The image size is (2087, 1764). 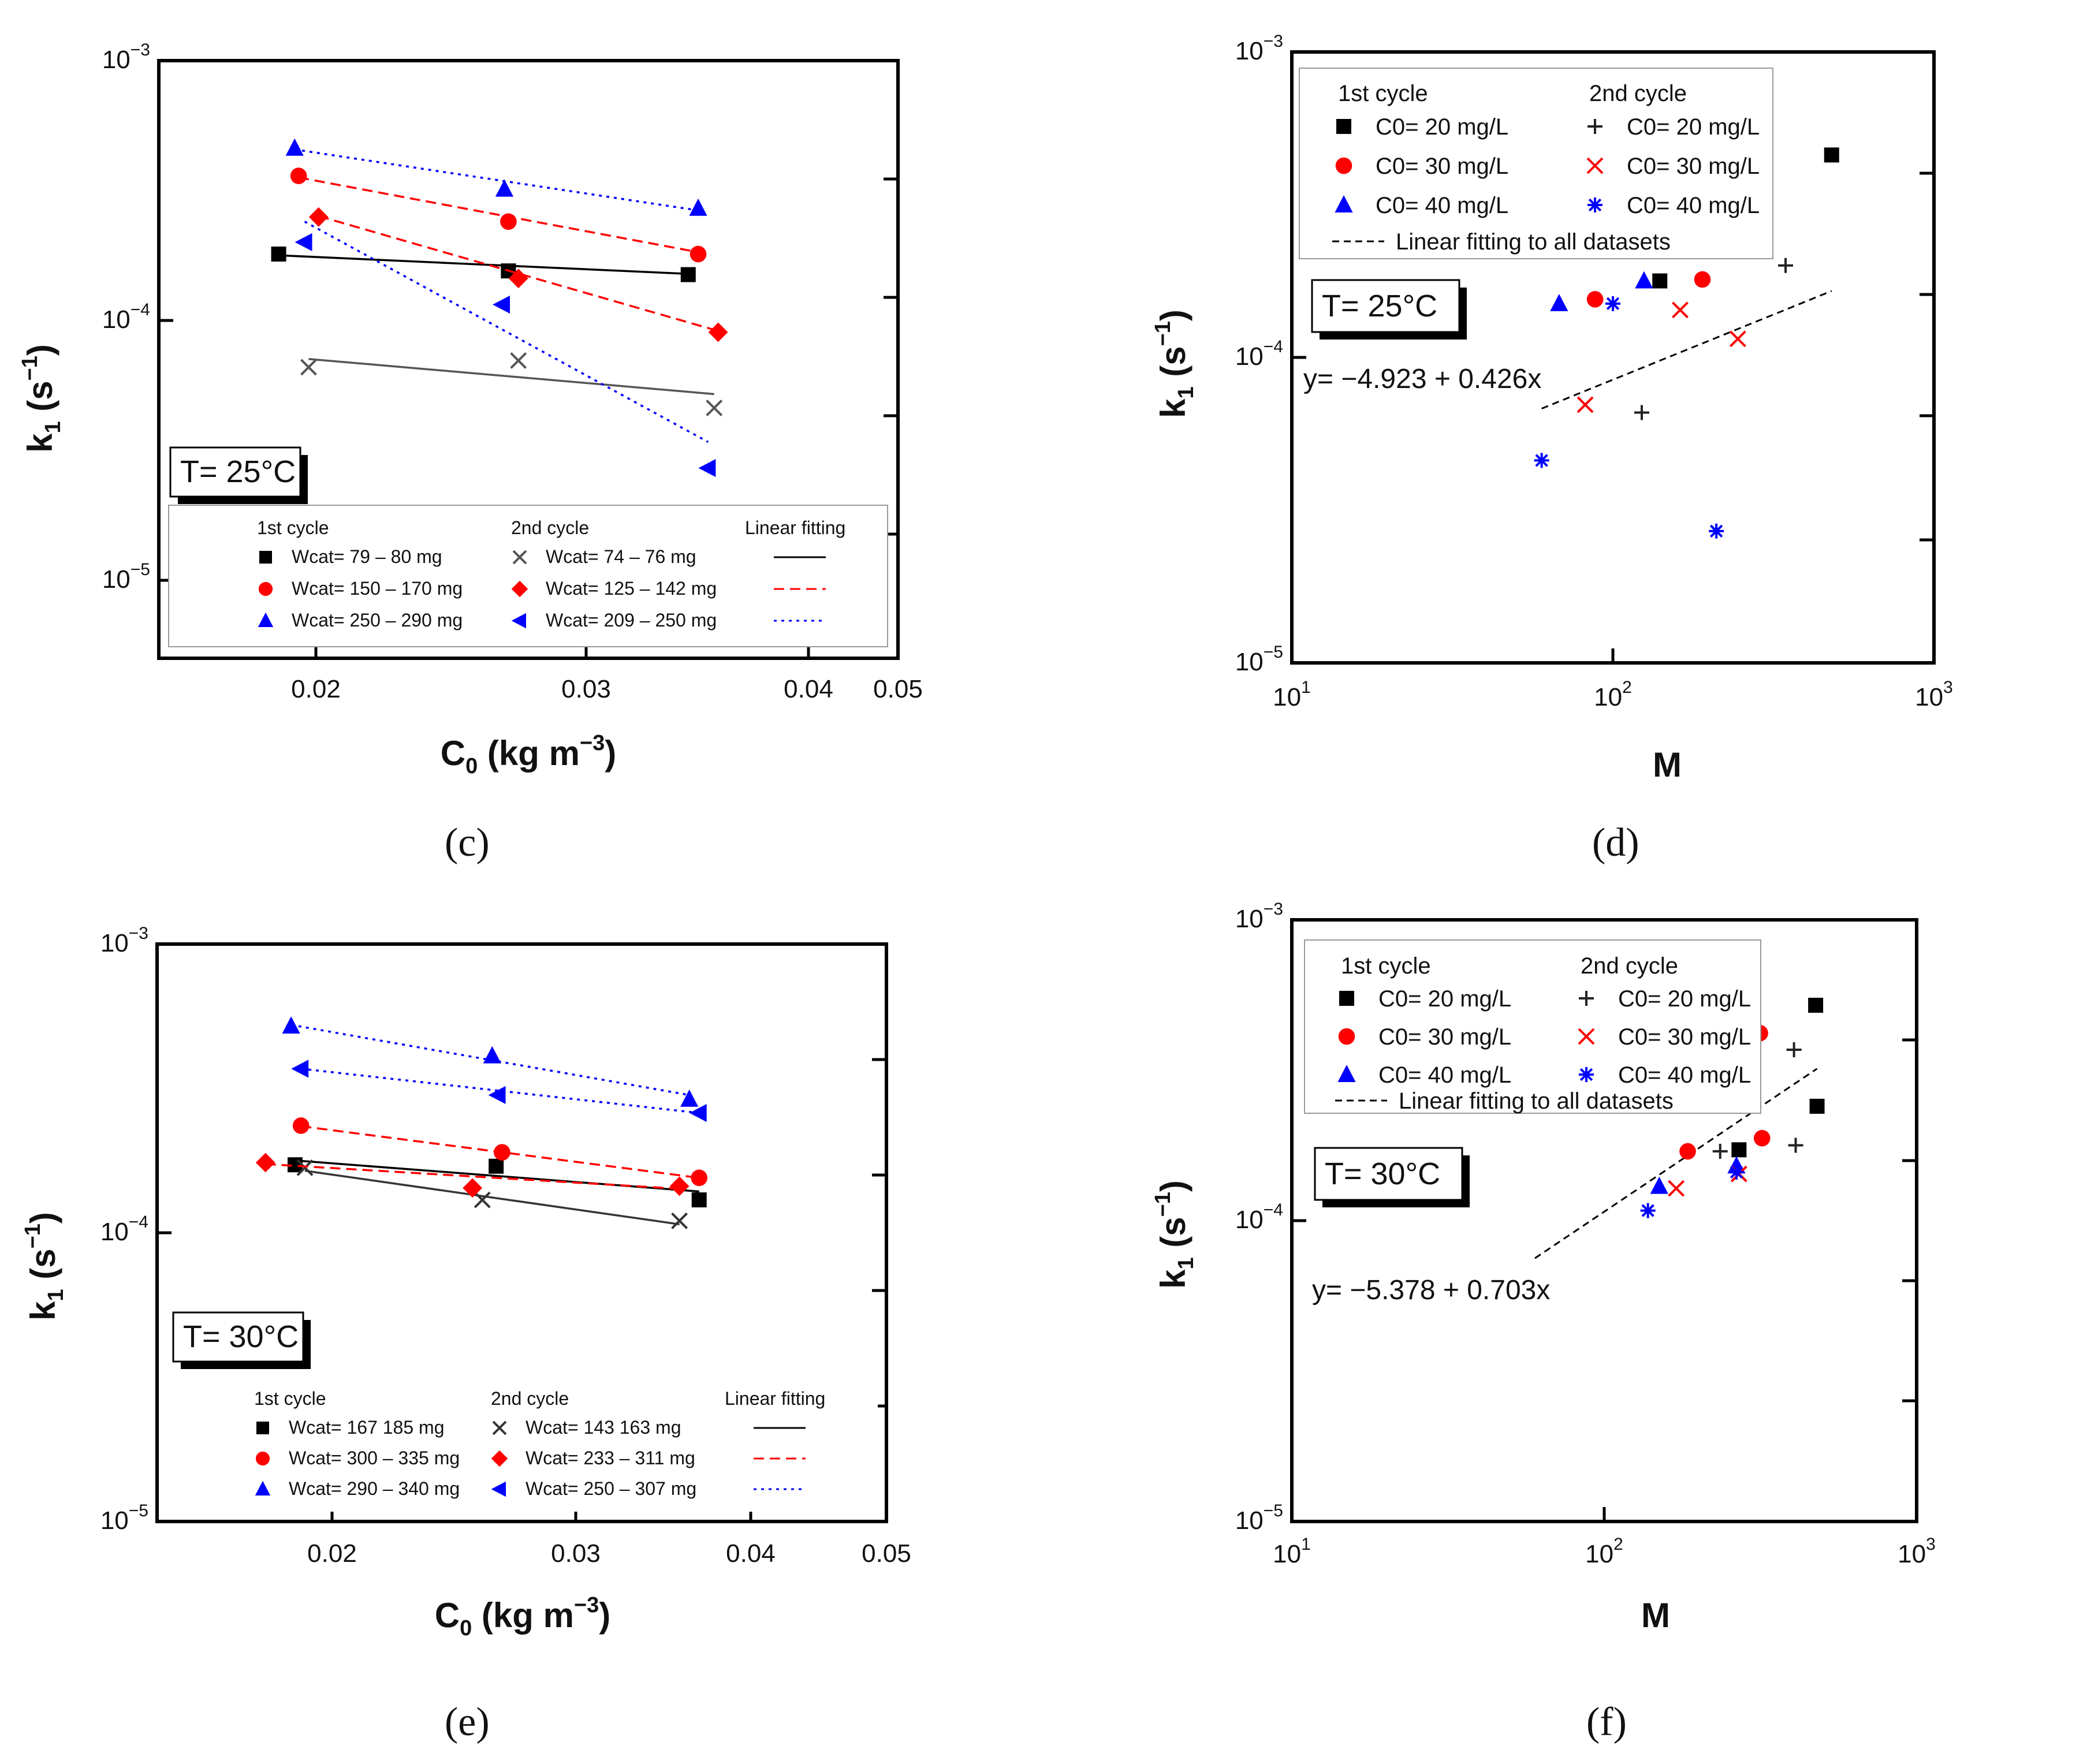 I want to click on chart-c-xtick-0: 0.02, so click(x=316, y=689).